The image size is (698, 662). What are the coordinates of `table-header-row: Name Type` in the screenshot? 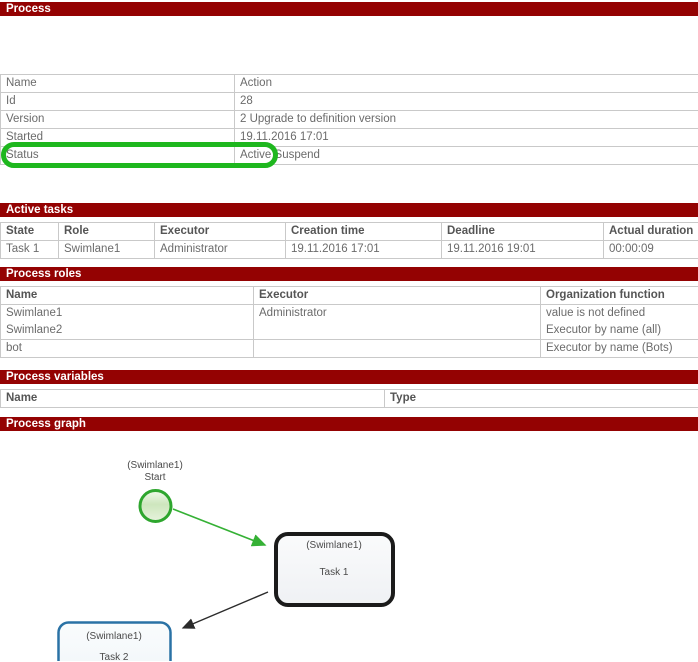 It's located at (349, 398).